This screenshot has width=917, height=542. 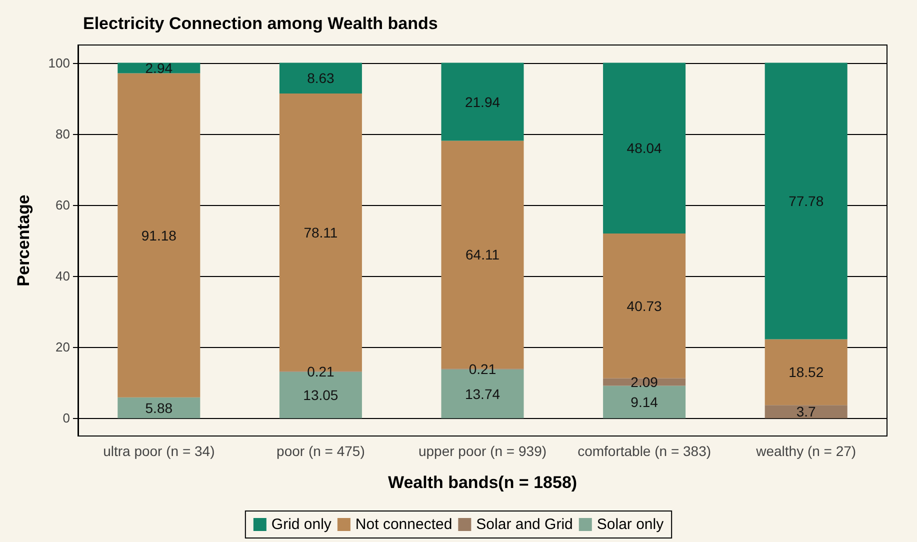 I want to click on x-tick-label: wealthy (n = 27), so click(x=805, y=451).